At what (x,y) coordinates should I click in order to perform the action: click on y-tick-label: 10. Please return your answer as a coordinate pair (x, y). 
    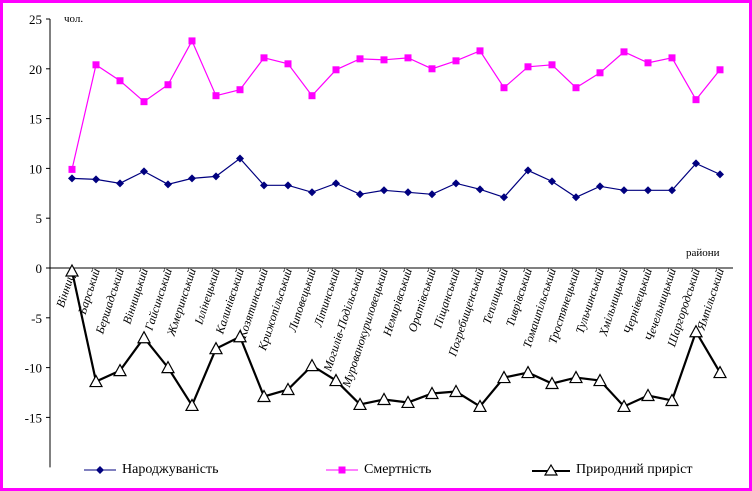
    Looking at the image, I should click on (35, 168).